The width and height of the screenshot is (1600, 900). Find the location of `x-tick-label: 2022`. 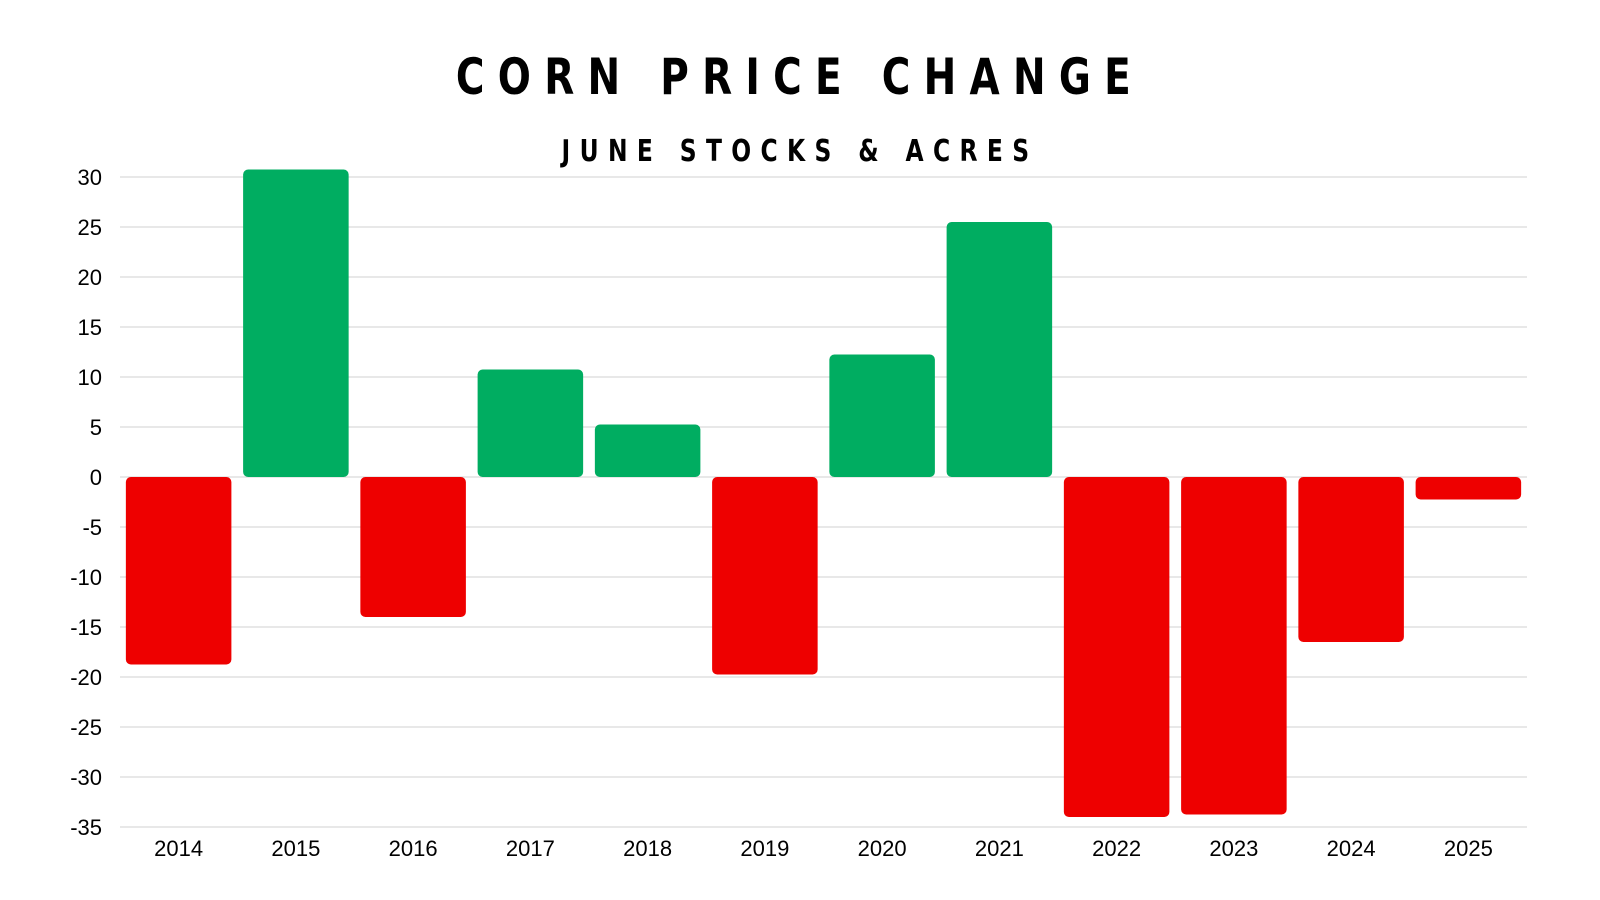

x-tick-label: 2022 is located at coordinates (1116, 848).